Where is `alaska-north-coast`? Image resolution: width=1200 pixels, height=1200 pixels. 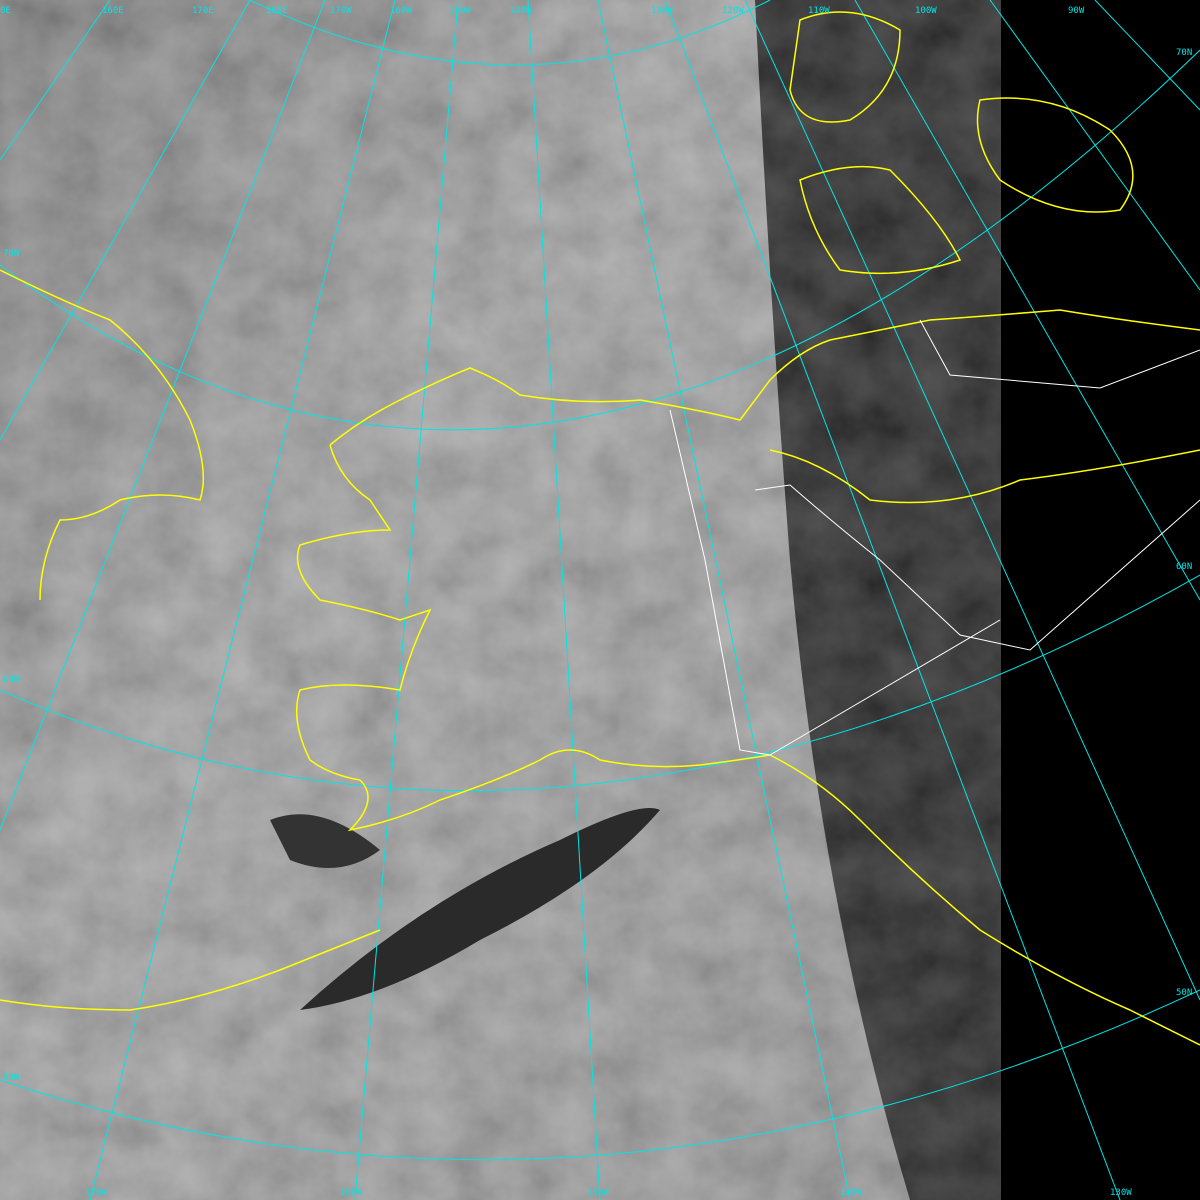 alaska-north-coast is located at coordinates (580, 392).